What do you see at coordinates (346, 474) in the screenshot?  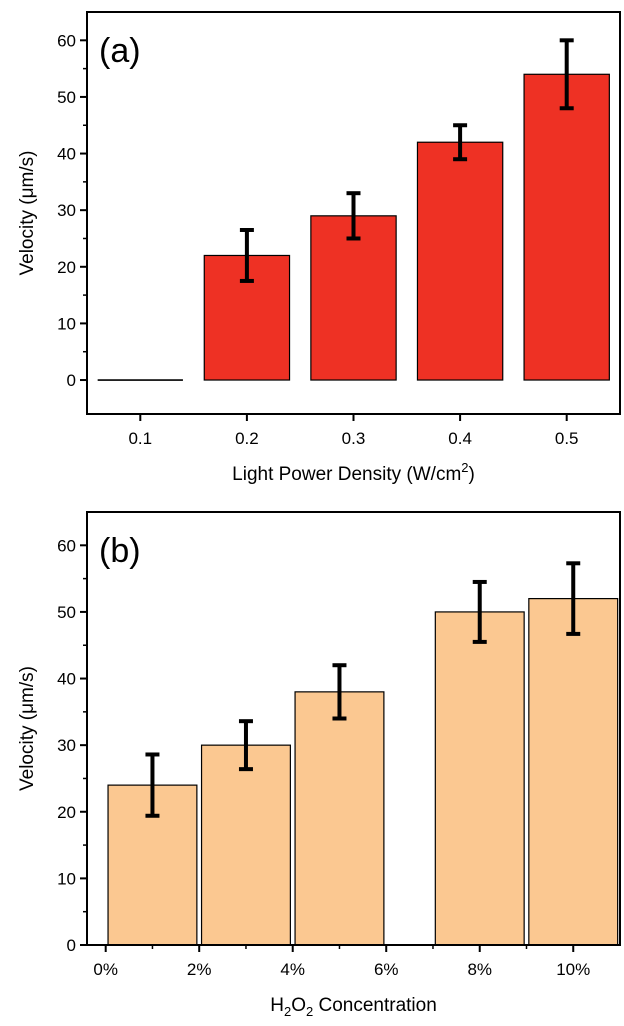 I see `x-axis-title-main: Light Power Density (W/cm` at bounding box center [346, 474].